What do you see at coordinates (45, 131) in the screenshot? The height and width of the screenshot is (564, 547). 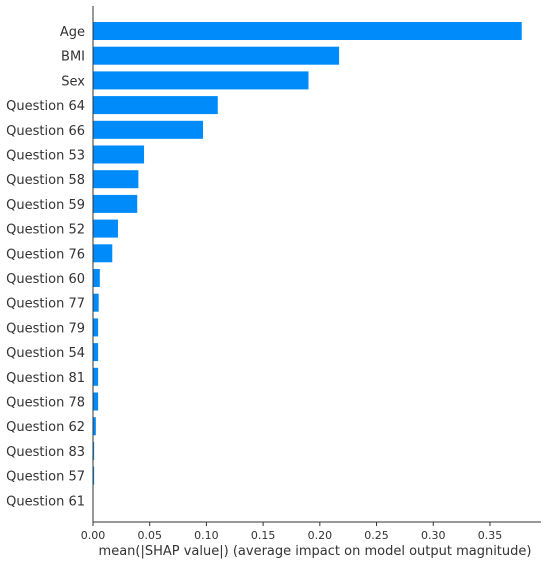 I see `category-label-question-66: Question 66` at bounding box center [45, 131].